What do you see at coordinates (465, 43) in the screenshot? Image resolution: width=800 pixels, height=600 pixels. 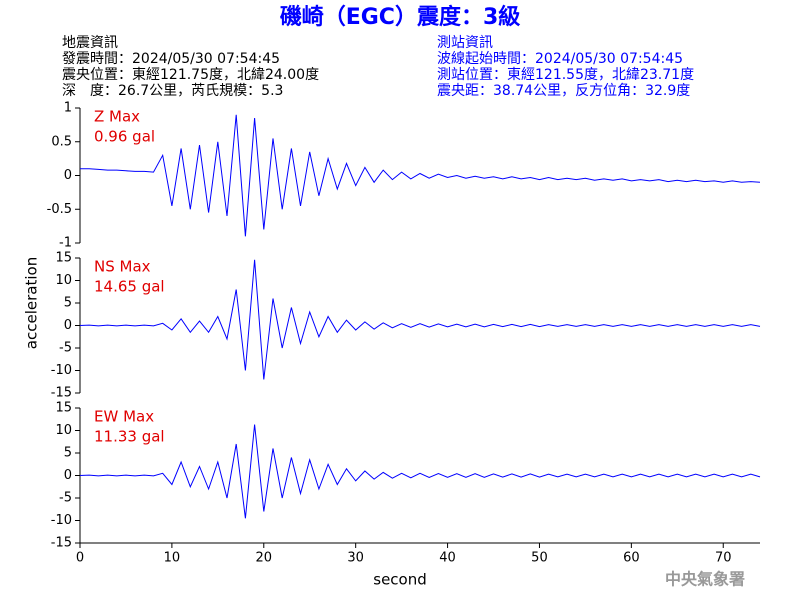 I see `info-right: 測站資訊` at bounding box center [465, 43].